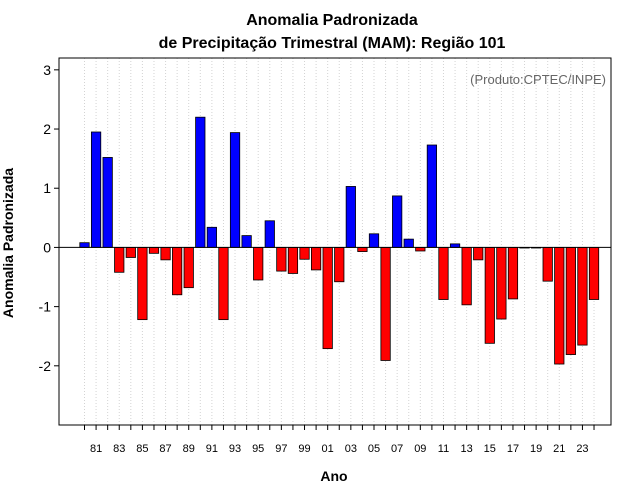  I want to click on y-tick-label: -1, so click(45, 307).